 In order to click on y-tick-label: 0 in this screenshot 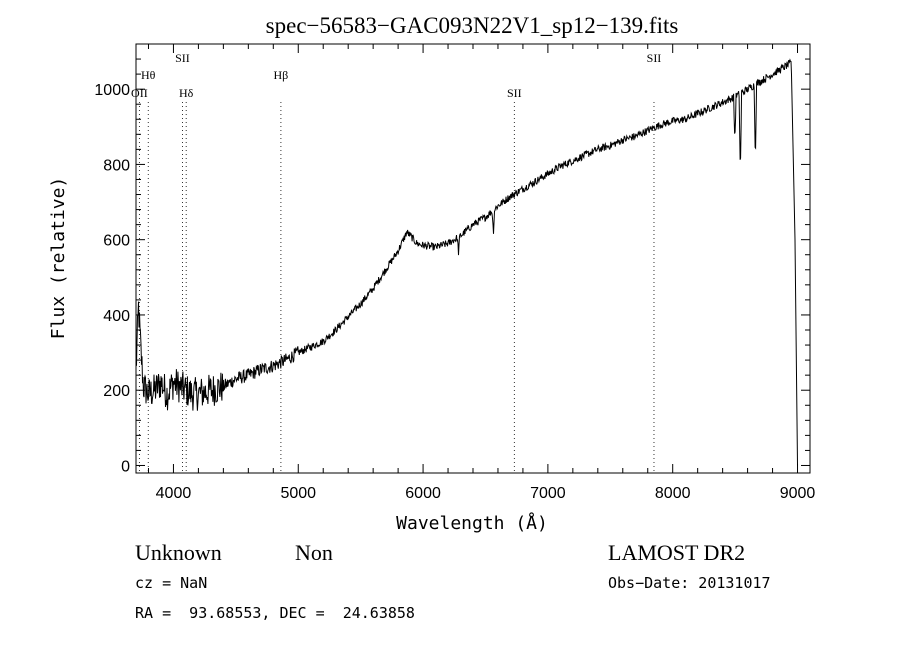, I will do `click(125, 466)`.